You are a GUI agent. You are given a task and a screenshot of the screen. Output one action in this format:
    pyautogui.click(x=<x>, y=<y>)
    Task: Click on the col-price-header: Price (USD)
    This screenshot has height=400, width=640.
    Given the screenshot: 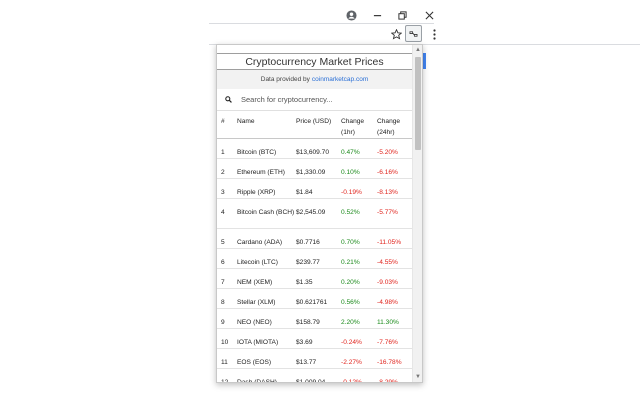 What is the action you would take?
    pyautogui.click(x=314, y=121)
    